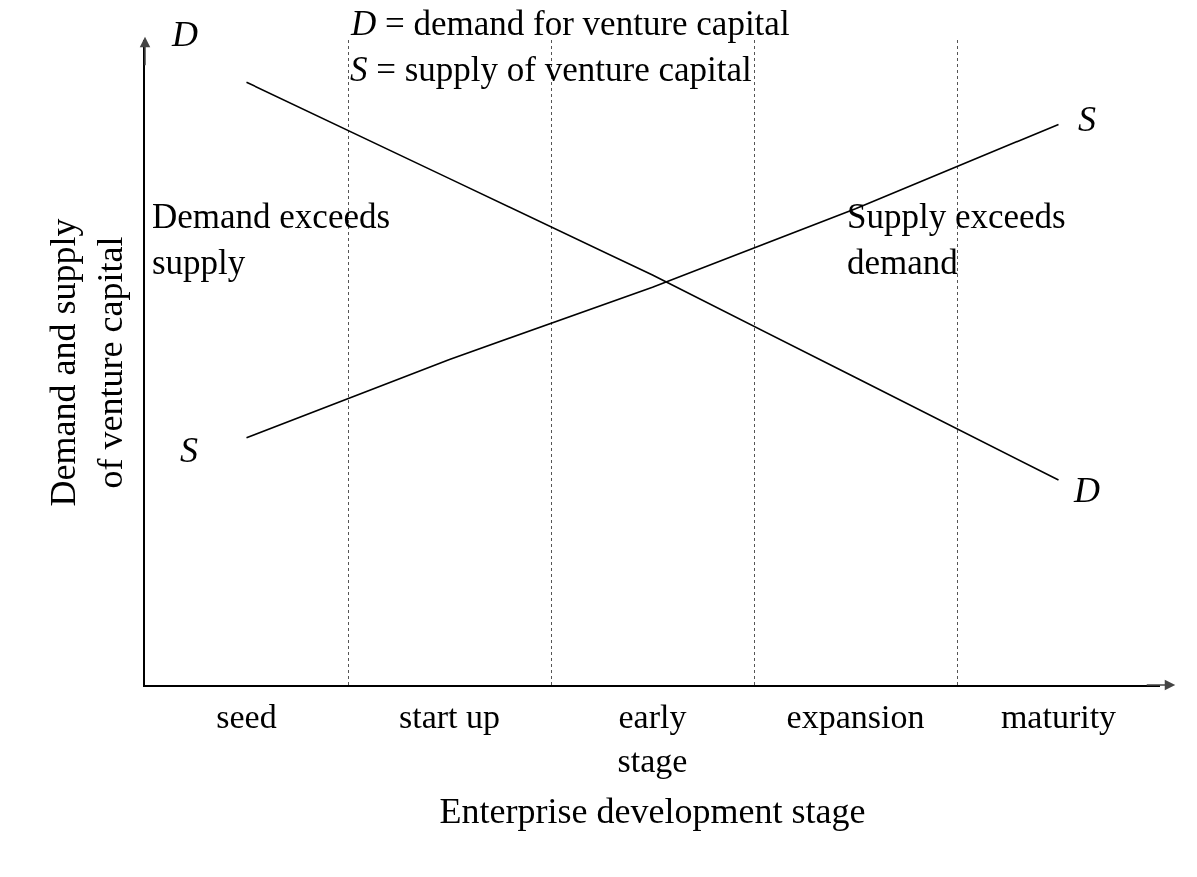 The width and height of the screenshot is (1197, 877). I want to click on x-tick-label: start up, so click(449, 716).